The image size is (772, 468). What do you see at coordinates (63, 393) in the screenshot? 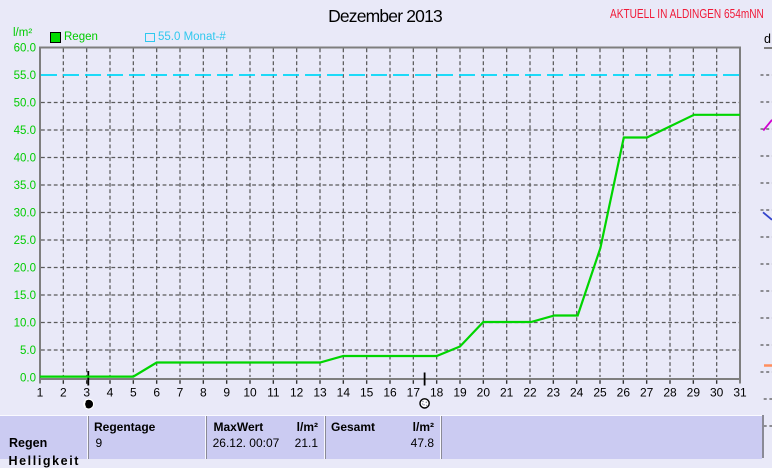
I see `svg-text: 2` at bounding box center [63, 393].